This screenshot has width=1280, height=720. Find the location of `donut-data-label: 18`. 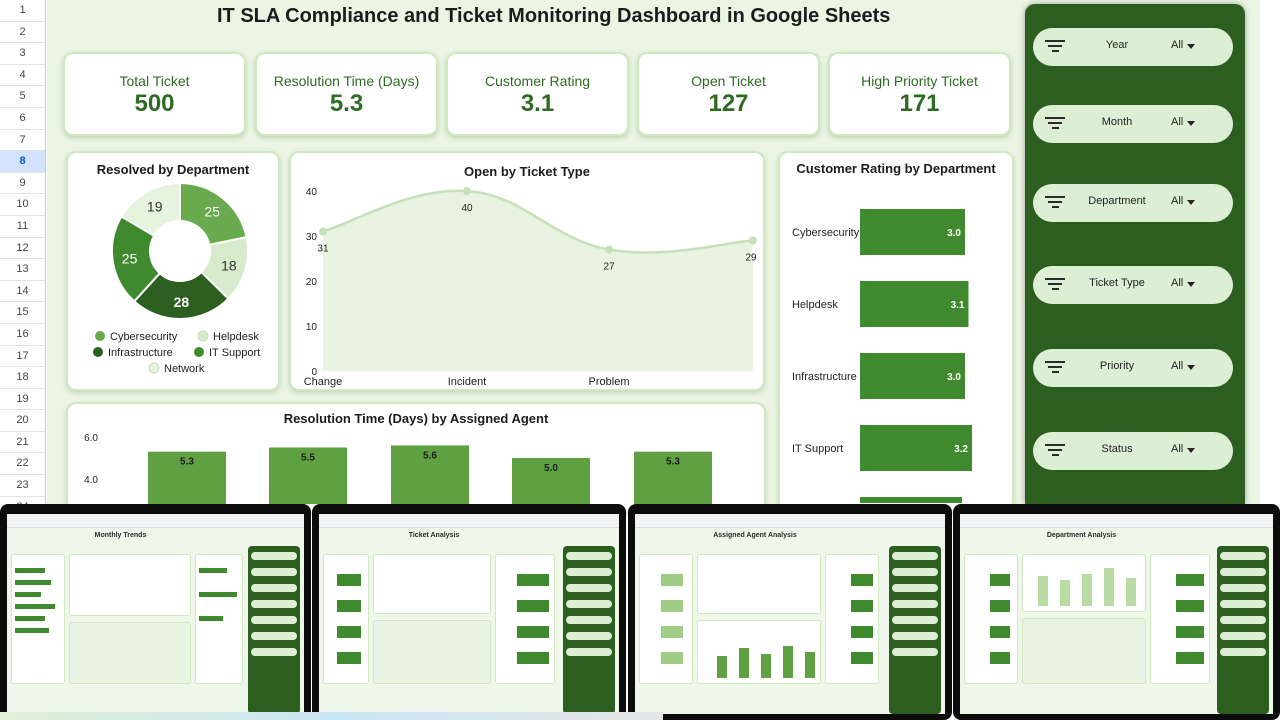

donut-data-label: 18 is located at coordinates (229, 265).